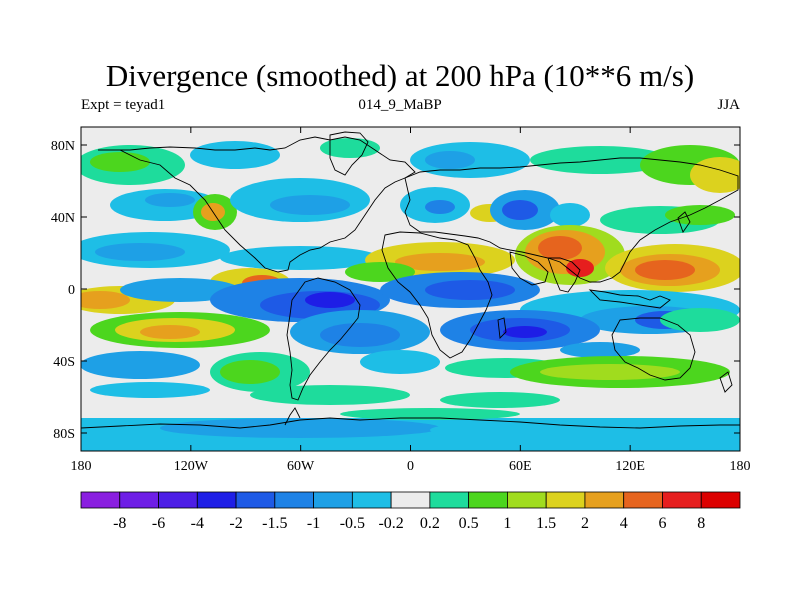  What do you see at coordinates (422, 206) in the screenshot?
I see `midlat-north` at bounding box center [422, 206].